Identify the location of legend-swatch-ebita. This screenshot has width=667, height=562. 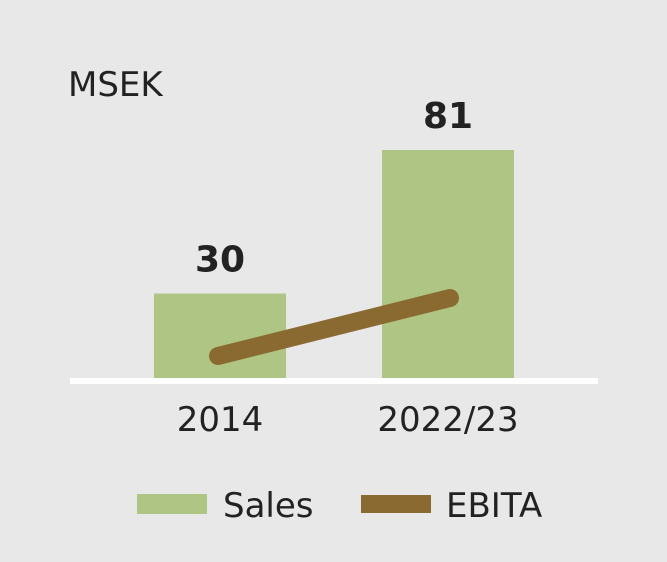
(396, 504).